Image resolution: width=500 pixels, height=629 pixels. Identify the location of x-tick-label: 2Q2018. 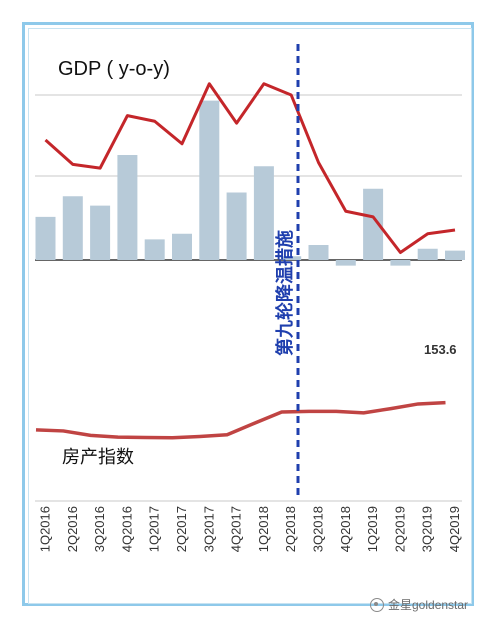
(290, 529).